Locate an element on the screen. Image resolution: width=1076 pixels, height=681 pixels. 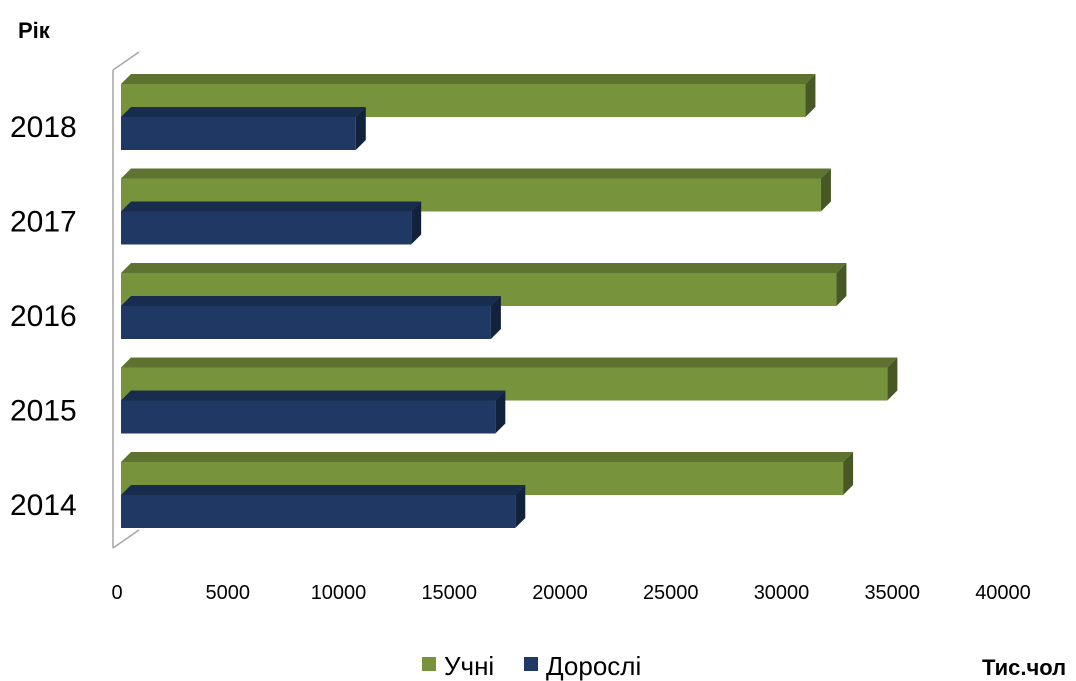
bar-dorosli-2014 is located at coordinates (323, 506).